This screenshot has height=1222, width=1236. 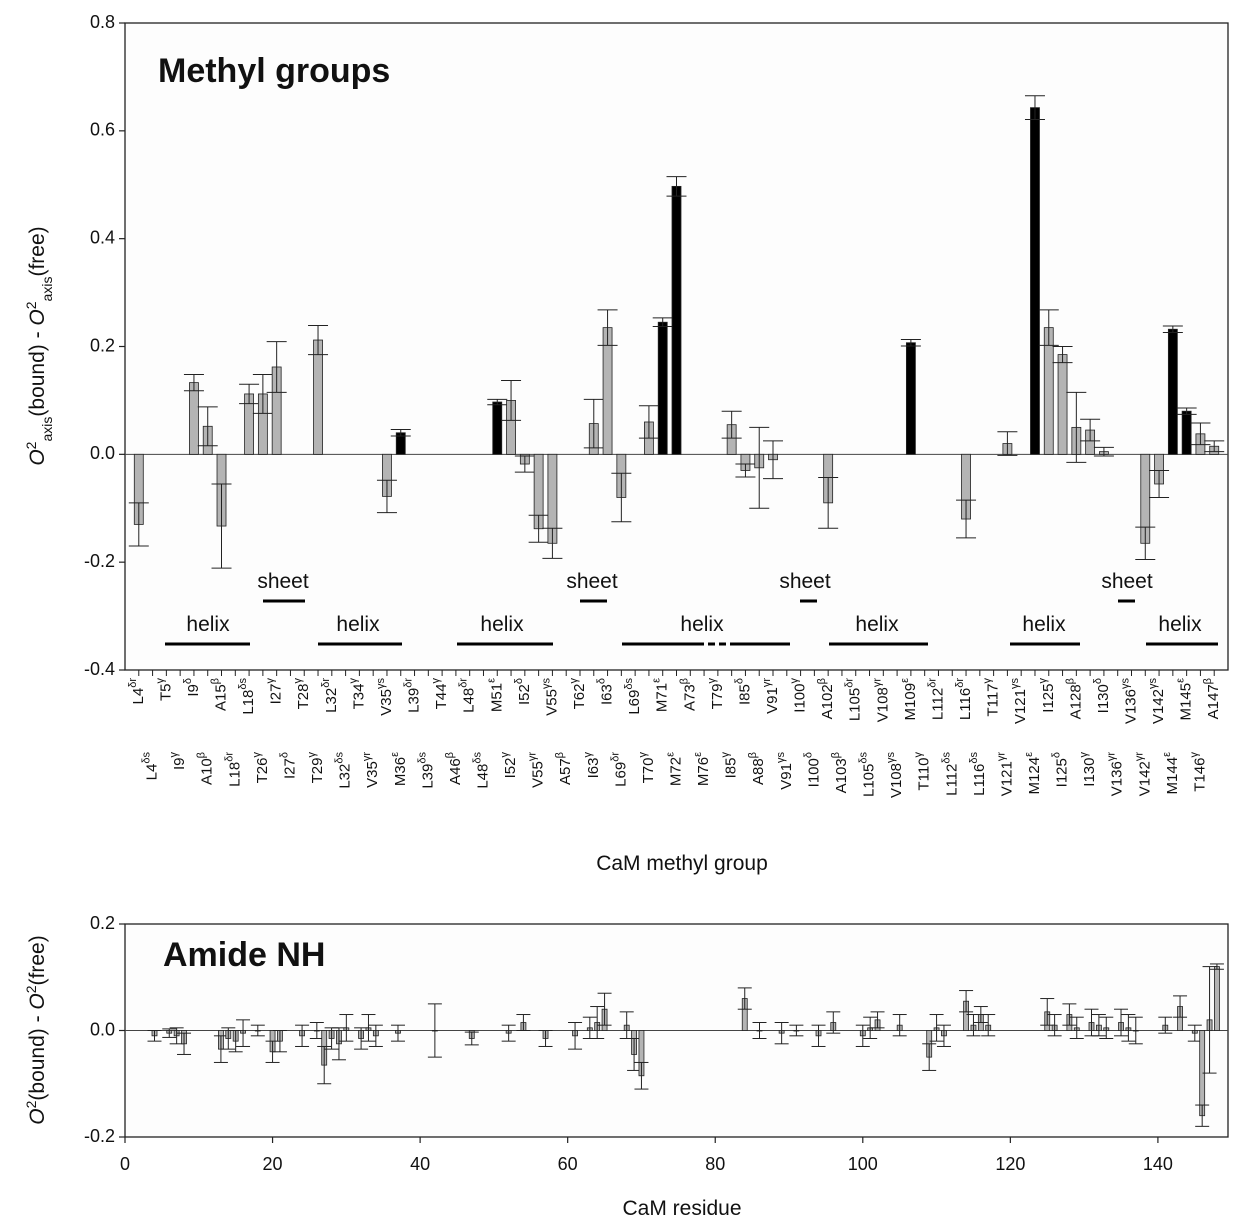 What do you see at coordinates (1010, 1164) in the screenshot?
I see `x-tick-label: 120` at bounding box center [1010, 1164].